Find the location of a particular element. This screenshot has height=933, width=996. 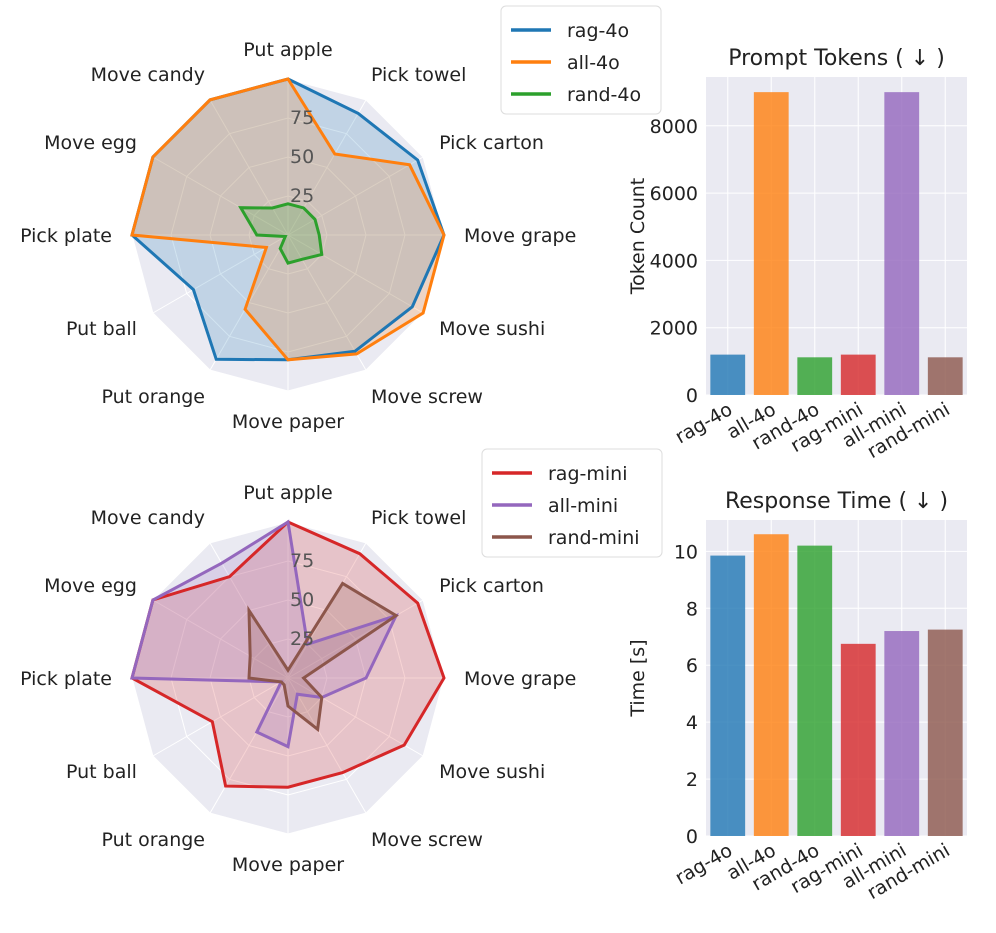

radar-area-all-4o is located at coordinates (288, 219).